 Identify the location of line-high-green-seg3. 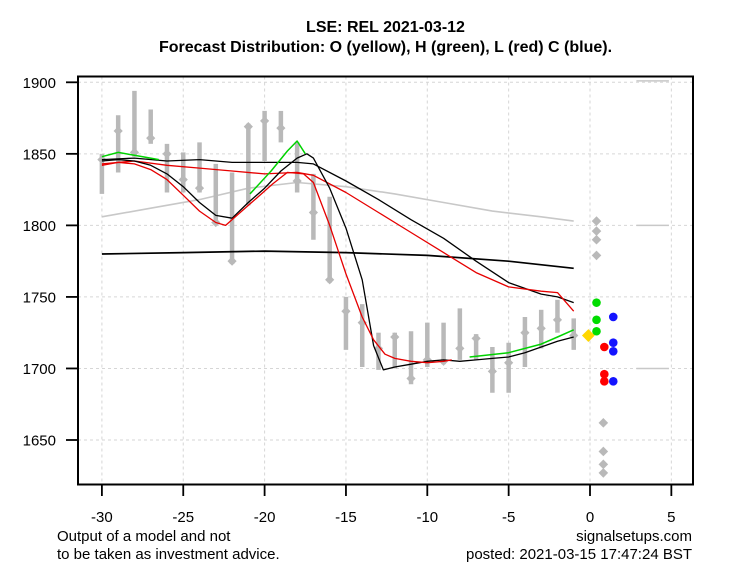
(522, 343).